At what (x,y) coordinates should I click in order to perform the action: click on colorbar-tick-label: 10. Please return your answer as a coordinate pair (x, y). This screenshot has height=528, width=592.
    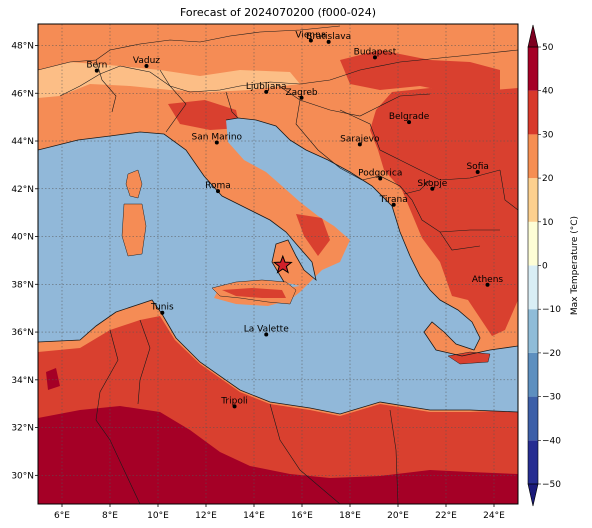
    Looking at the image, I should click on (548, 223).